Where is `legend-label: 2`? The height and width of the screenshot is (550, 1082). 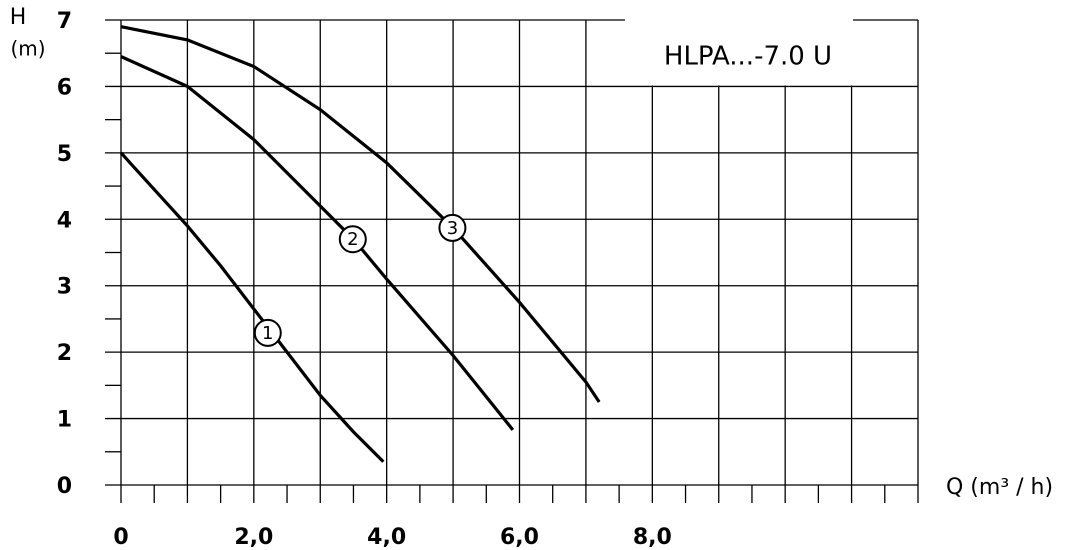 legend-label: 2 is located at coordinates (352, 239).